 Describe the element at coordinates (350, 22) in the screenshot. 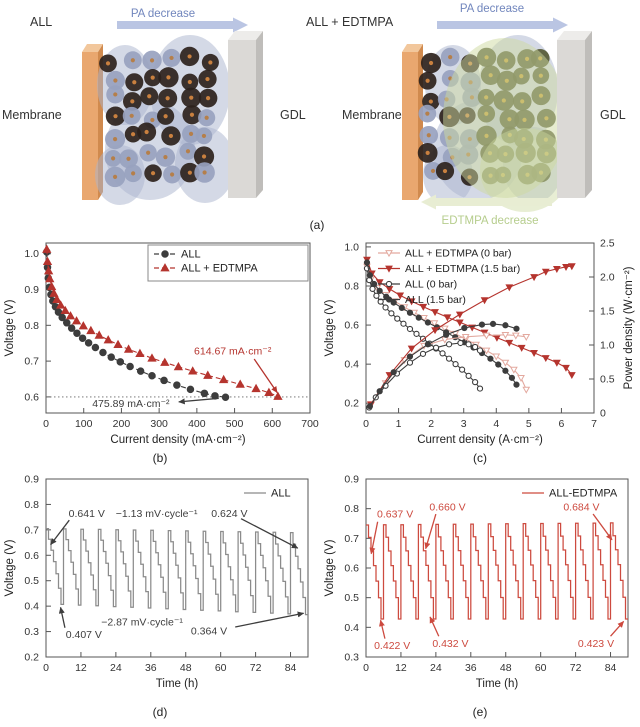

I see `label-all-edtmpa: ALL + EDTMPA` at that location.